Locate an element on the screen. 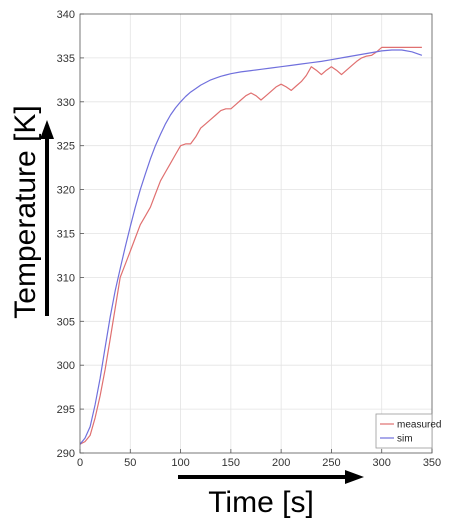 The height and width of the screenshot is (520, 450). legend: measured sim is located at coordinates (408, 431).